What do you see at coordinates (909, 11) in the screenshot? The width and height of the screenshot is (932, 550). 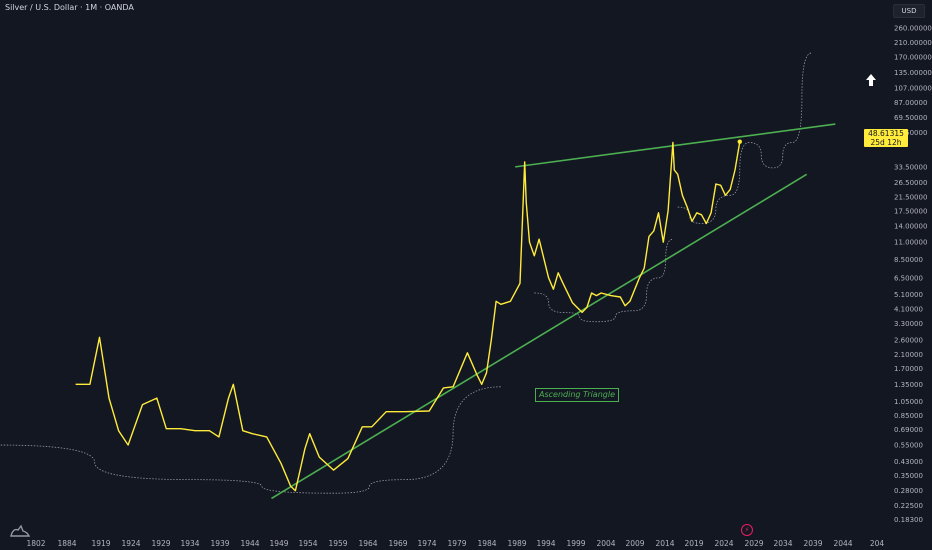 I see `currency-selector-button: USD` at bounding box center [909, 11].